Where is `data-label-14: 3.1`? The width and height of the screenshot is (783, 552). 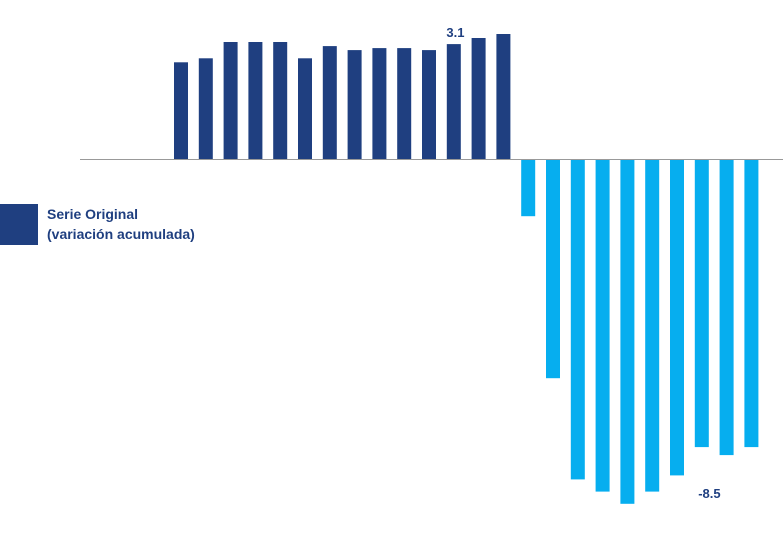 data-label-14: 3.1 is located at coordinates (455, 32).